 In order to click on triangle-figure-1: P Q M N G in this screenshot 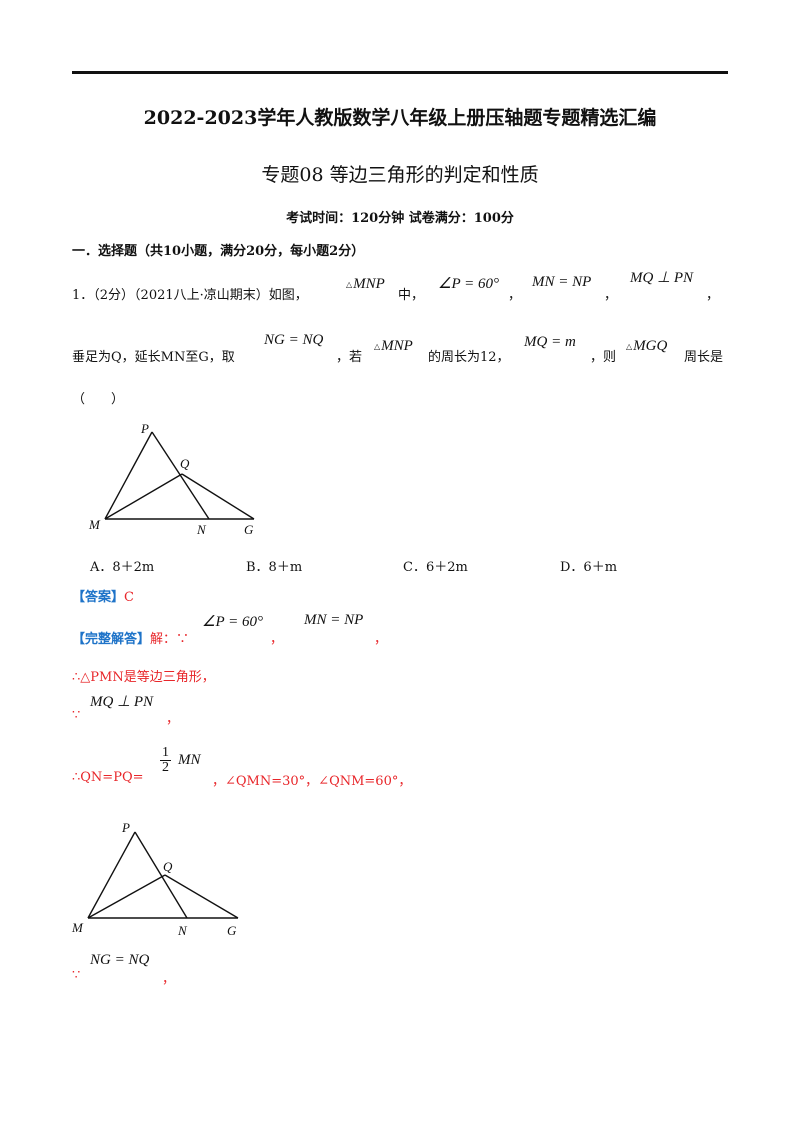, I will do `click(171, 479)`.